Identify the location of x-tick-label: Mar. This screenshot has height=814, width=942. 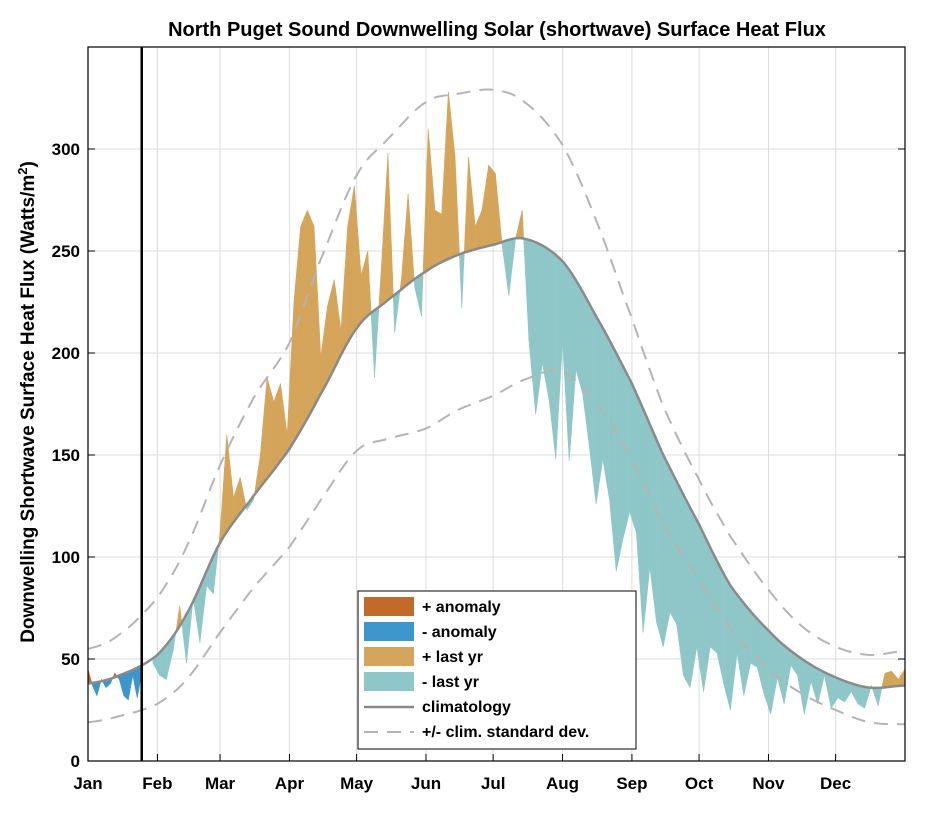
(220, 783).